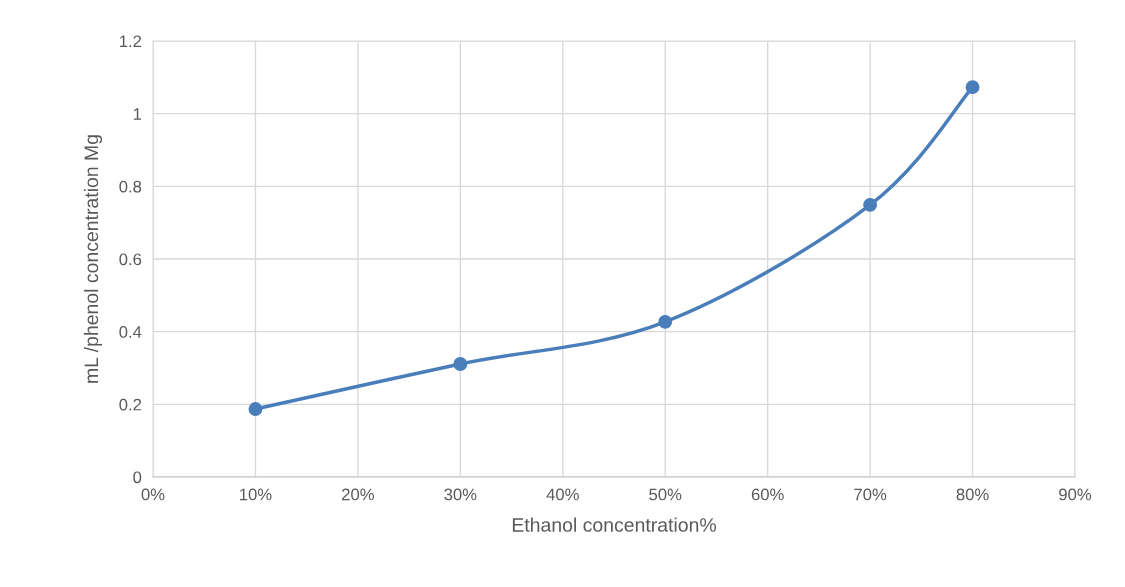 The height and width of the screenshot is (587, 1125). I want to click on y-tick-label: 0.8, so click(130, 186).